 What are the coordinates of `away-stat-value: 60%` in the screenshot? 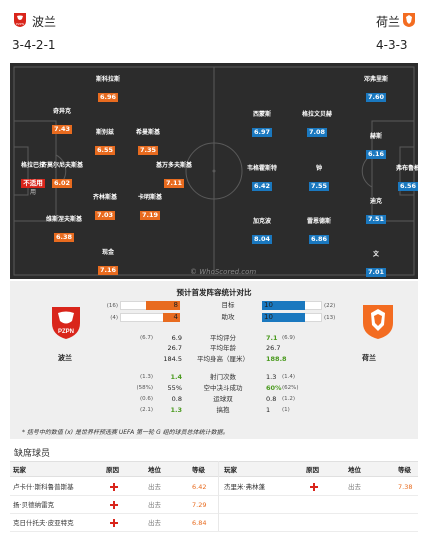 It's located at (274, 388).